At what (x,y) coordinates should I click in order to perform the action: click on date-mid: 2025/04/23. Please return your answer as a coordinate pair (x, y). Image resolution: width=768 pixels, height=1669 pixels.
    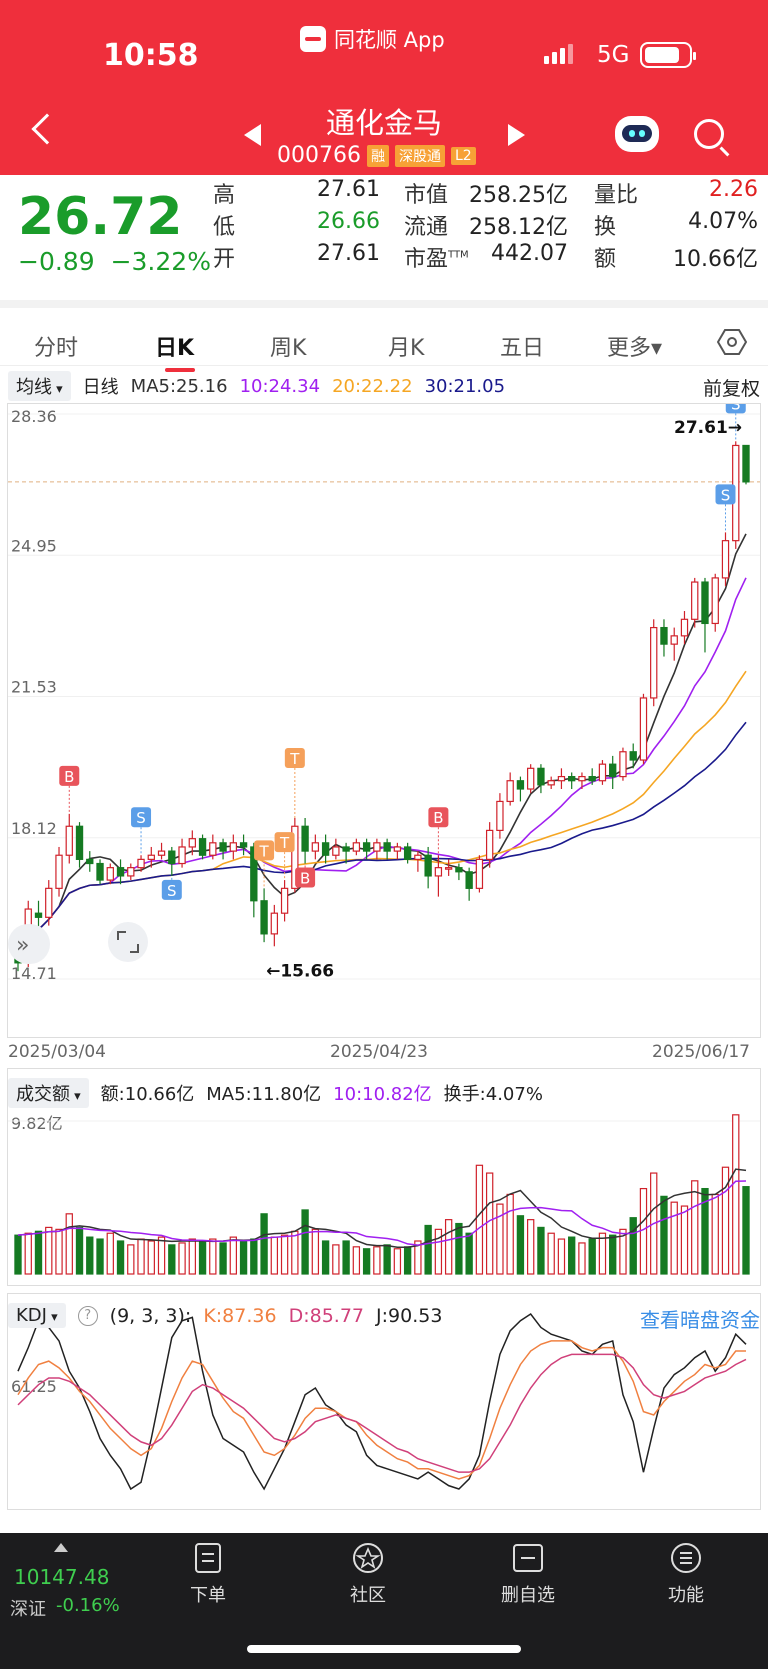
    Looking at the image, I should click on (379, 1052).